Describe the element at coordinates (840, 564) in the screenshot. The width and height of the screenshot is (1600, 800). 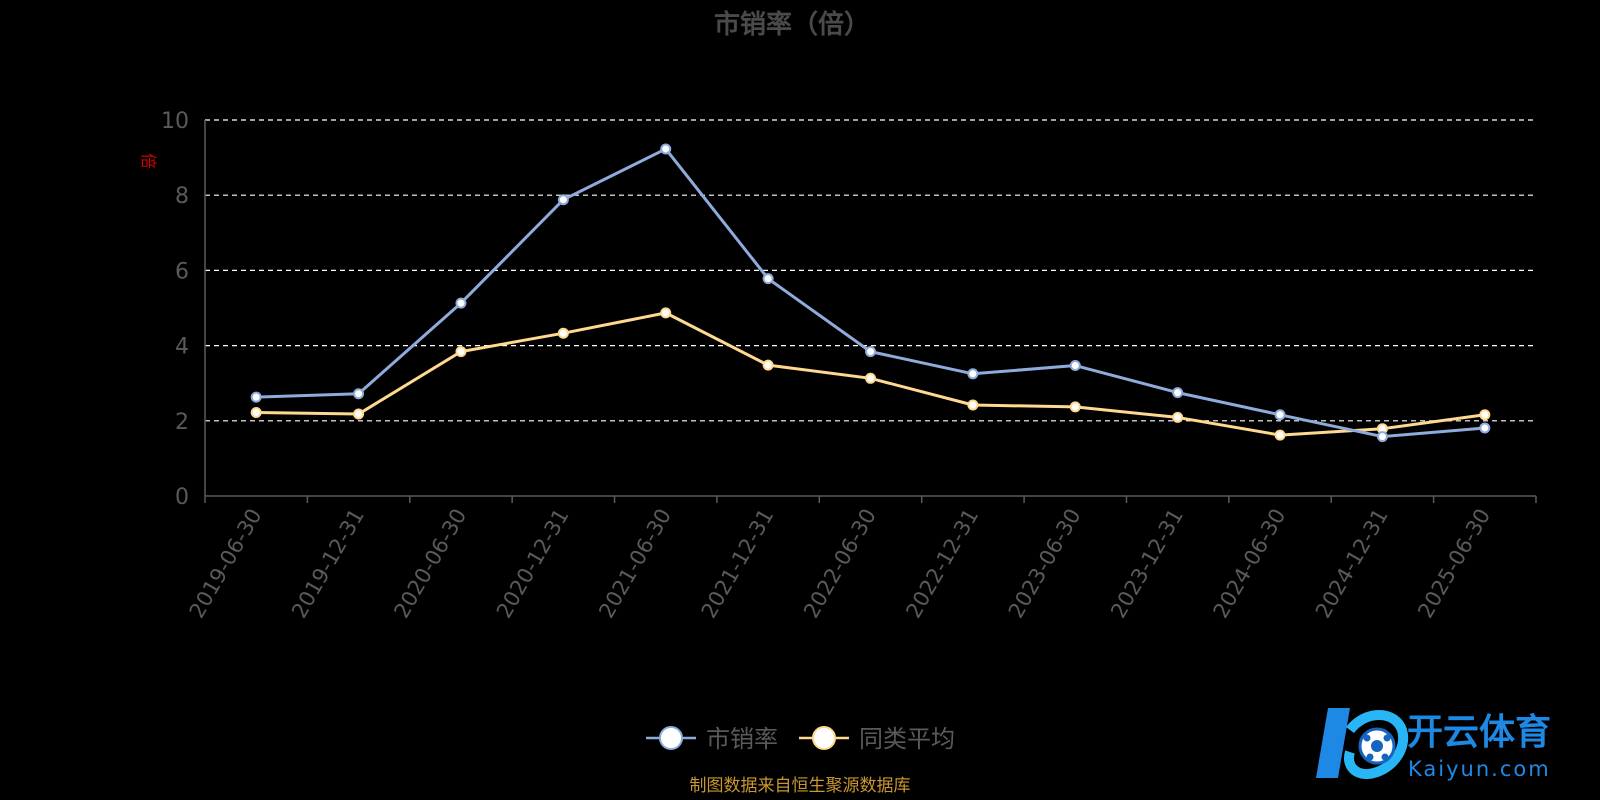
I see `x-tick-label: 2022-06-30` at that location.